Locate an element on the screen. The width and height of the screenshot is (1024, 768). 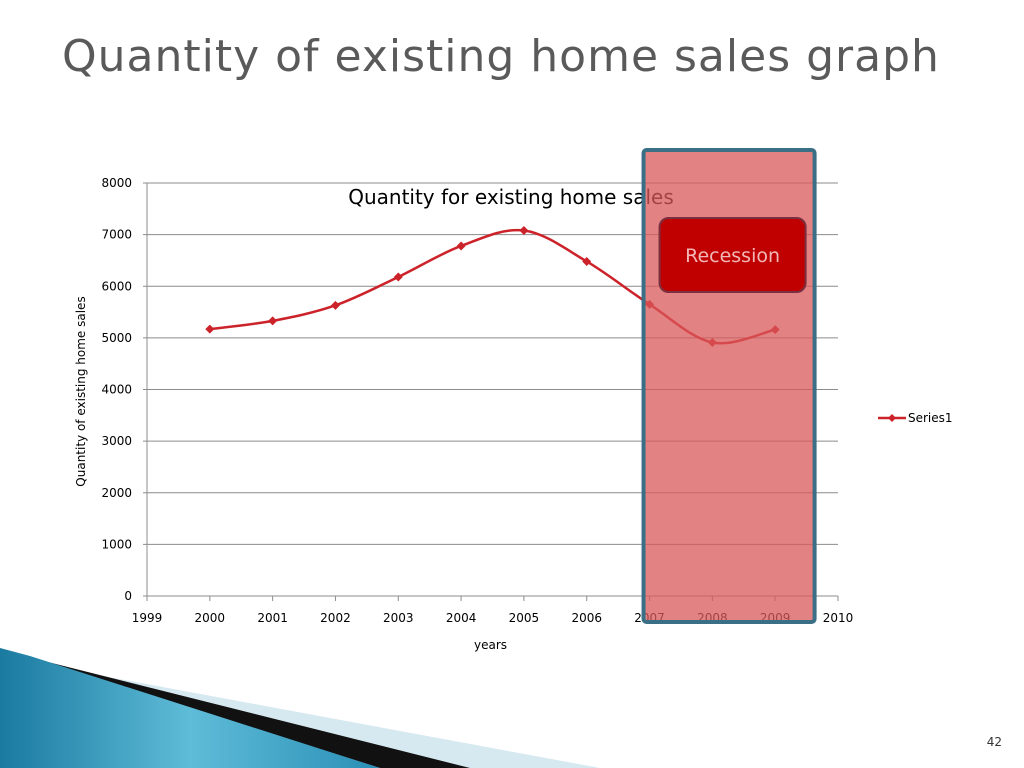
y-axis-title: Quantity of existing home sales is located at coordinates (81, 391).